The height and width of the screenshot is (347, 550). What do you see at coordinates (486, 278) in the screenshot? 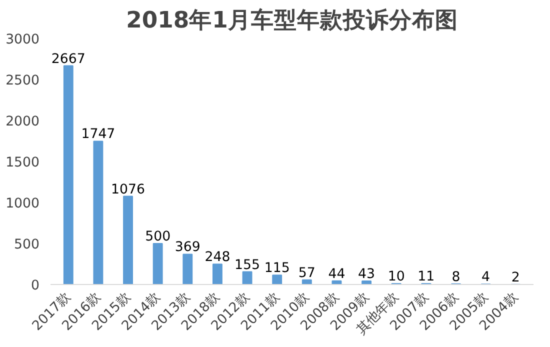
I see `data-label: 4` at bounding box center [486, 278].